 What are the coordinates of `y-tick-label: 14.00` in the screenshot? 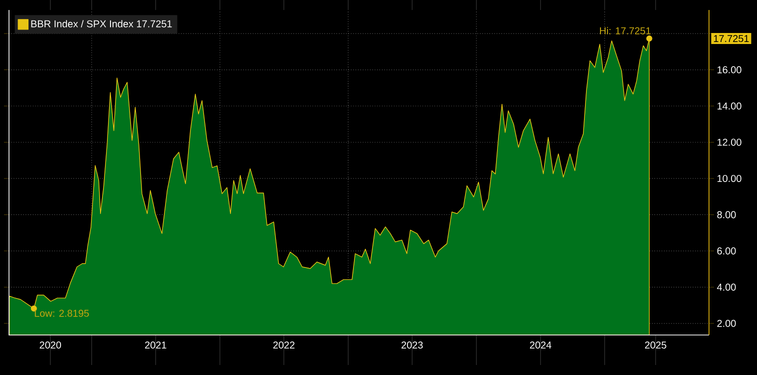 It's located at (730, 106).